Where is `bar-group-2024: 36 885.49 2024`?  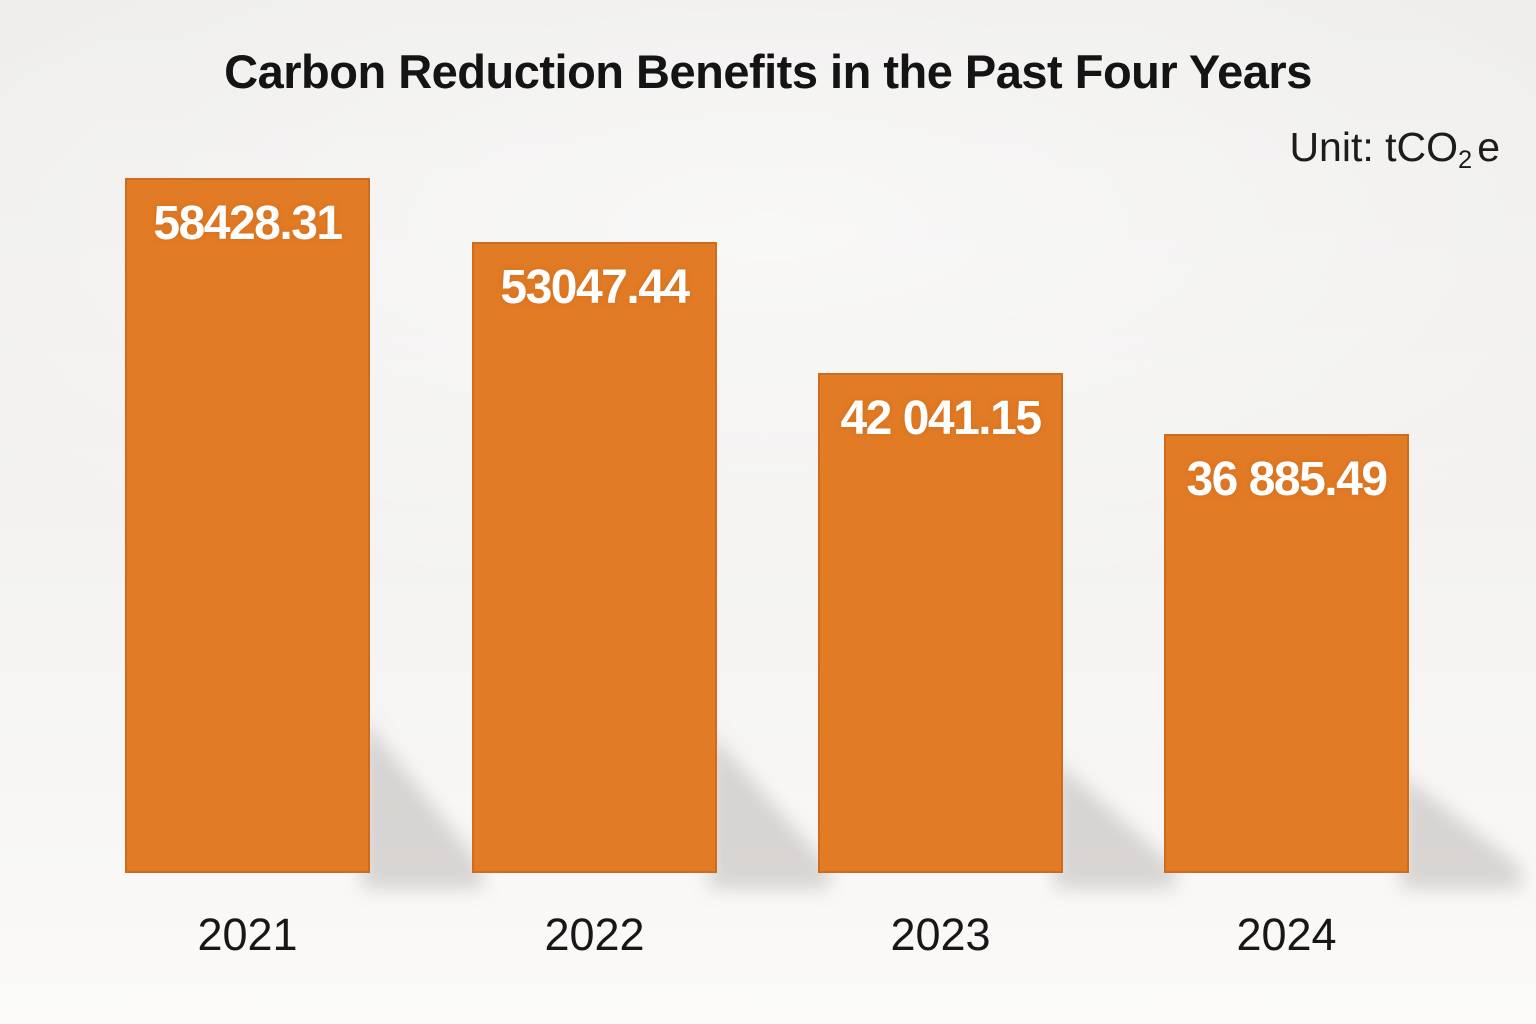
bar-group-2024: 36 885.49 2024 is located at coordinates (1286, 478).